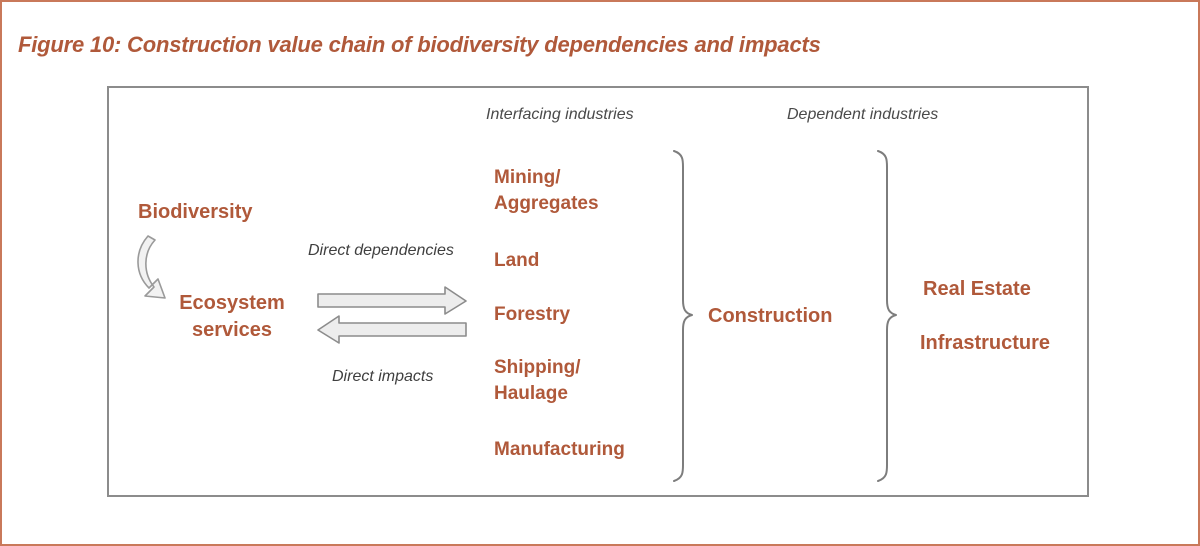 The image size is (1200, 546). I want to click on interfacing-industry-mining-aggregates: Mining/ Aggregates, so click(546, 190).